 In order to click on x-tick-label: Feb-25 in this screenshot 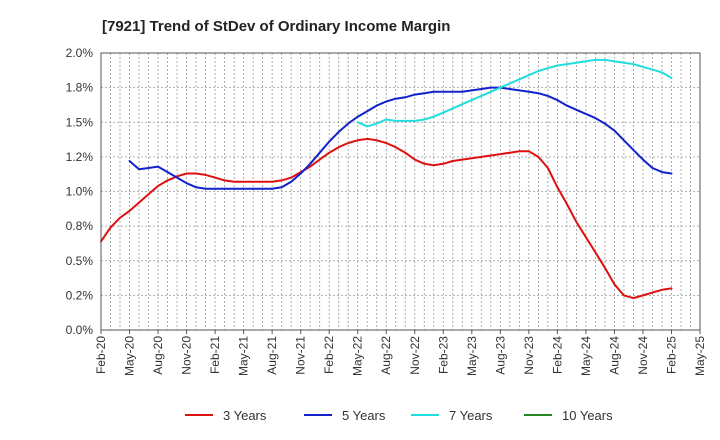, I will do `click(671, 355)`.